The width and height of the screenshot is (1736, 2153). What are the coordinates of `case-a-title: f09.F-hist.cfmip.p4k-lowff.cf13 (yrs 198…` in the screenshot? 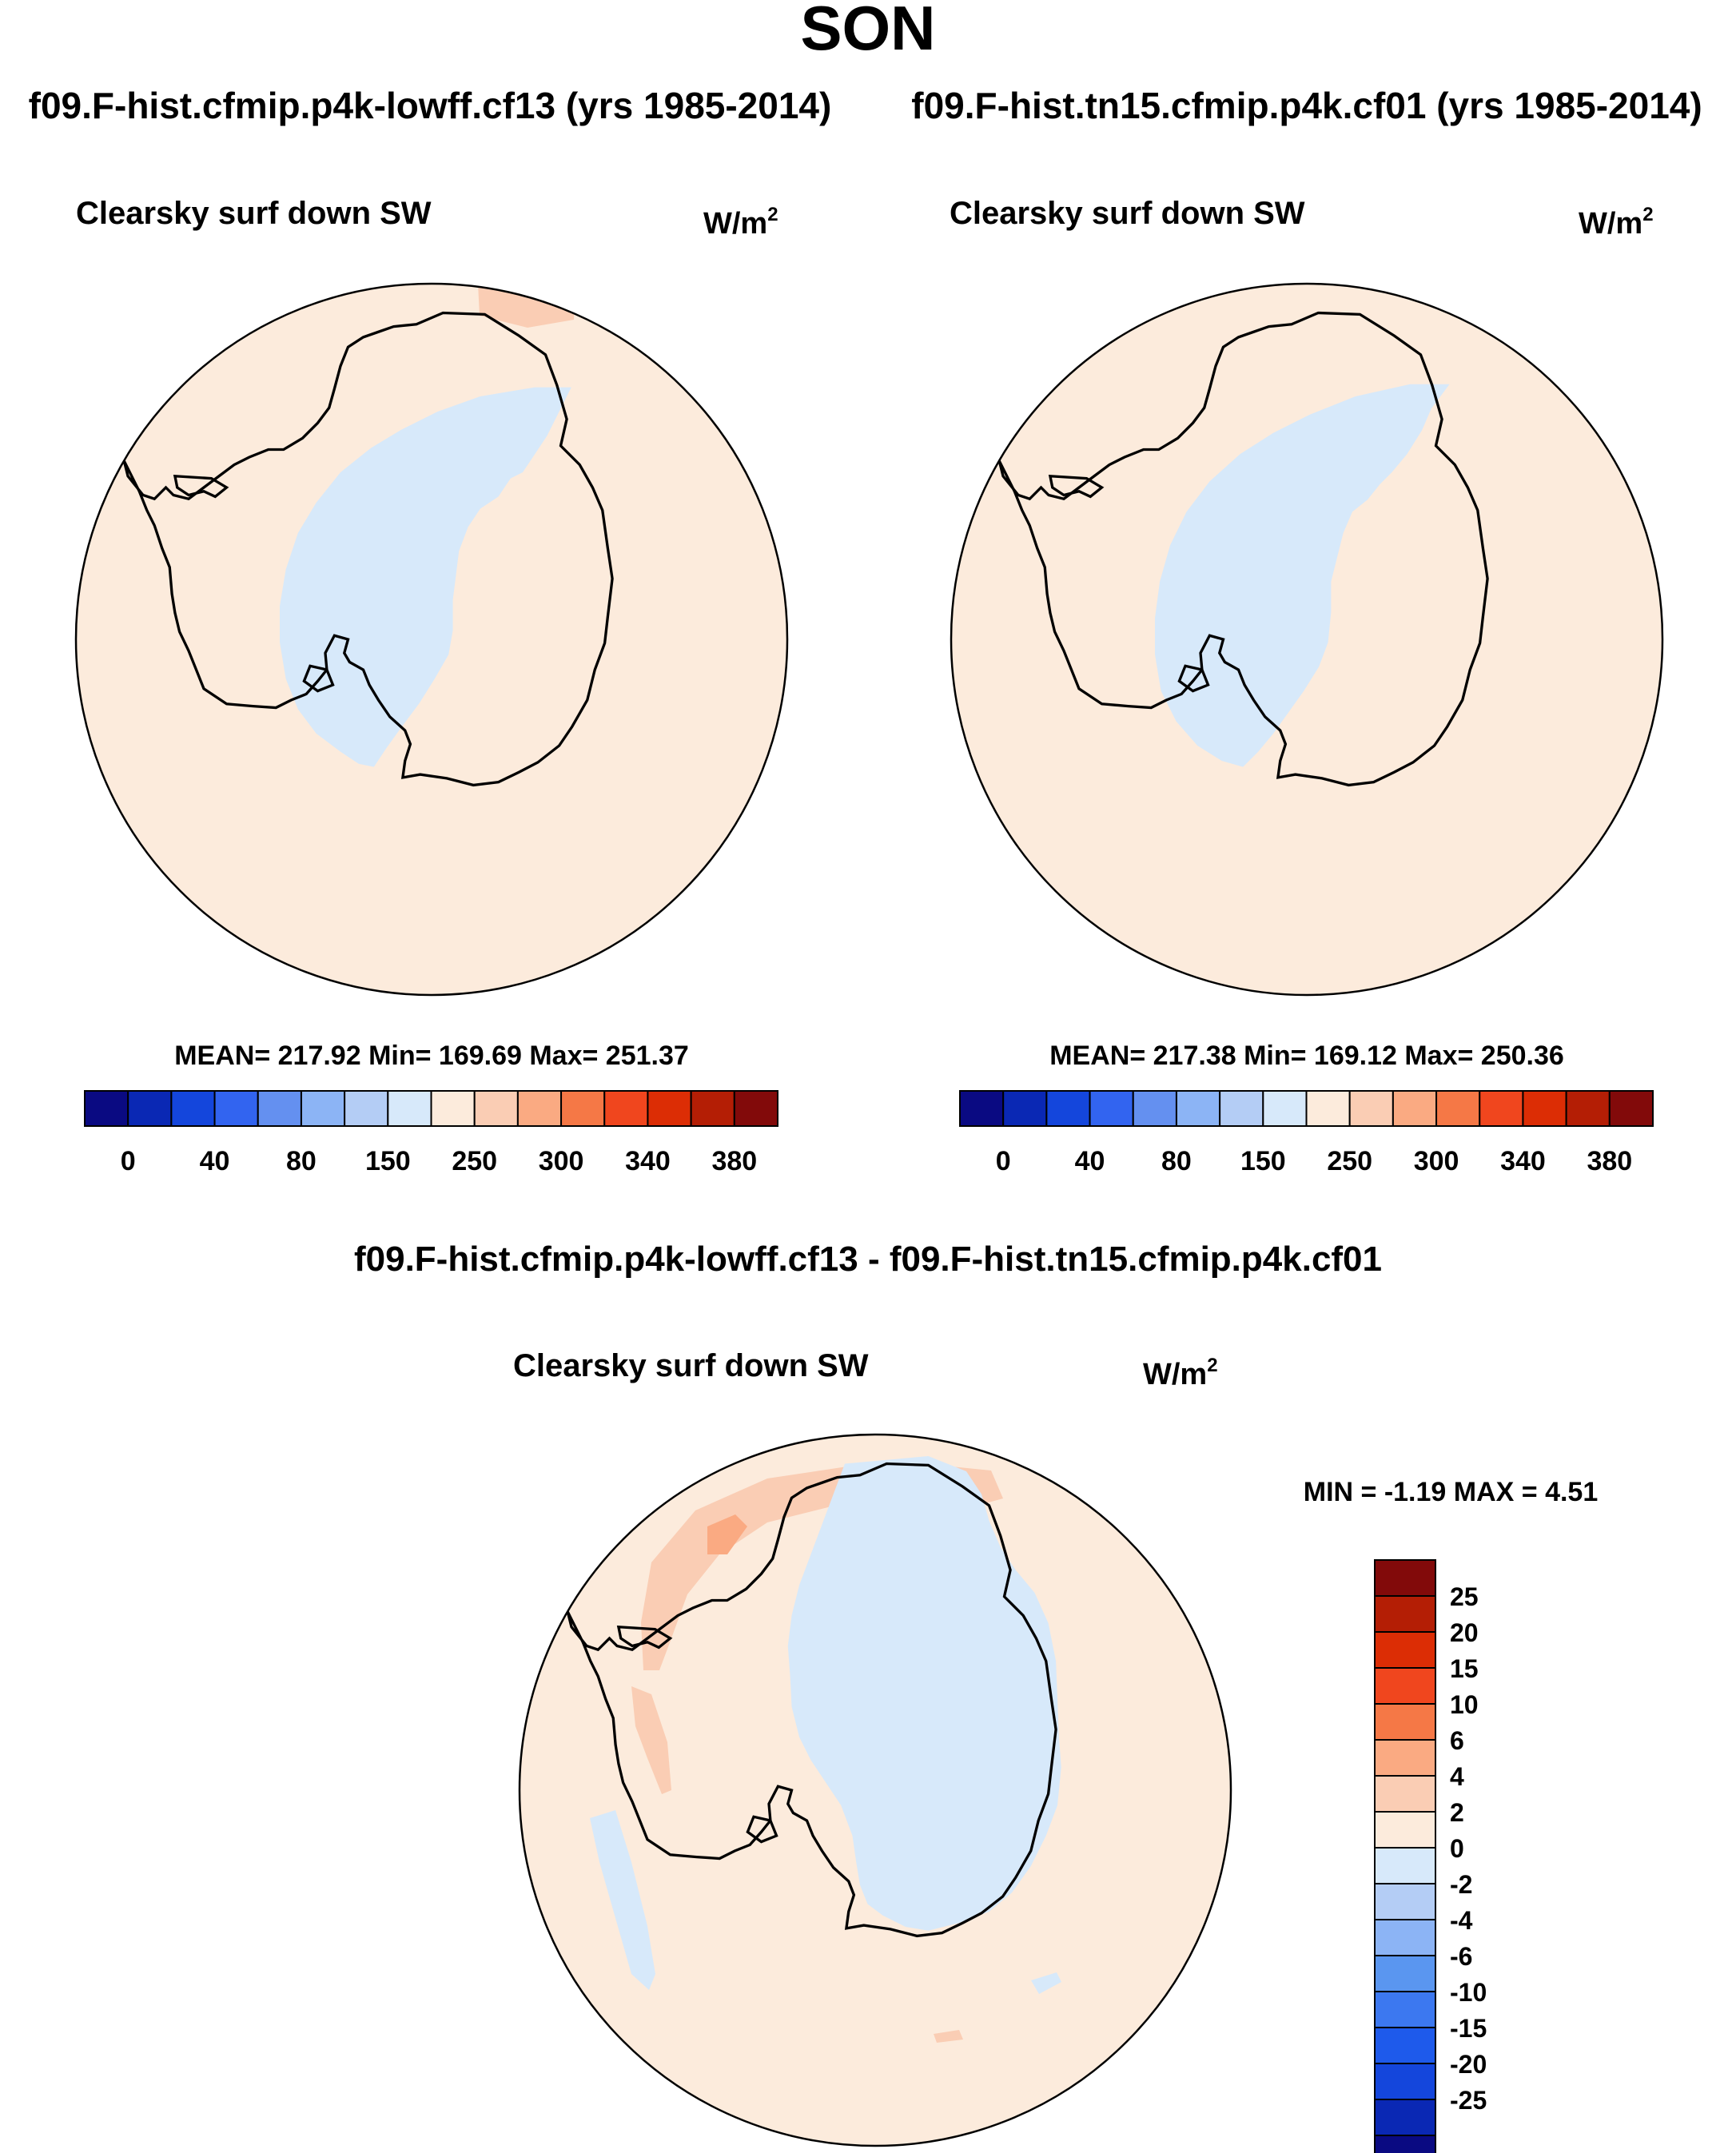 It's located at (430, 106).